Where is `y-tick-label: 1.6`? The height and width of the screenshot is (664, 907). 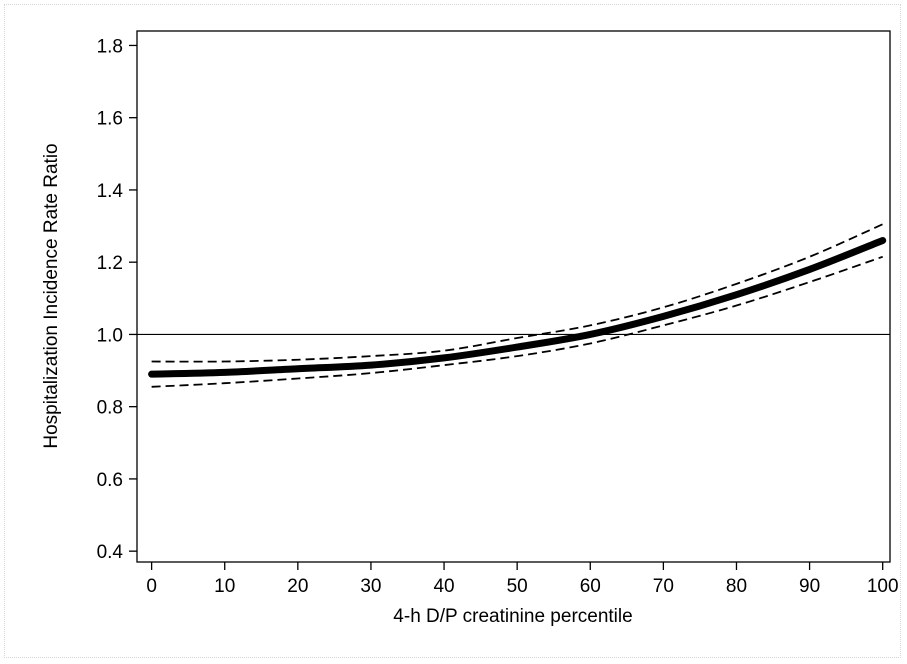 y-tick-label: 1.6 is located at coordinates (110, 119).